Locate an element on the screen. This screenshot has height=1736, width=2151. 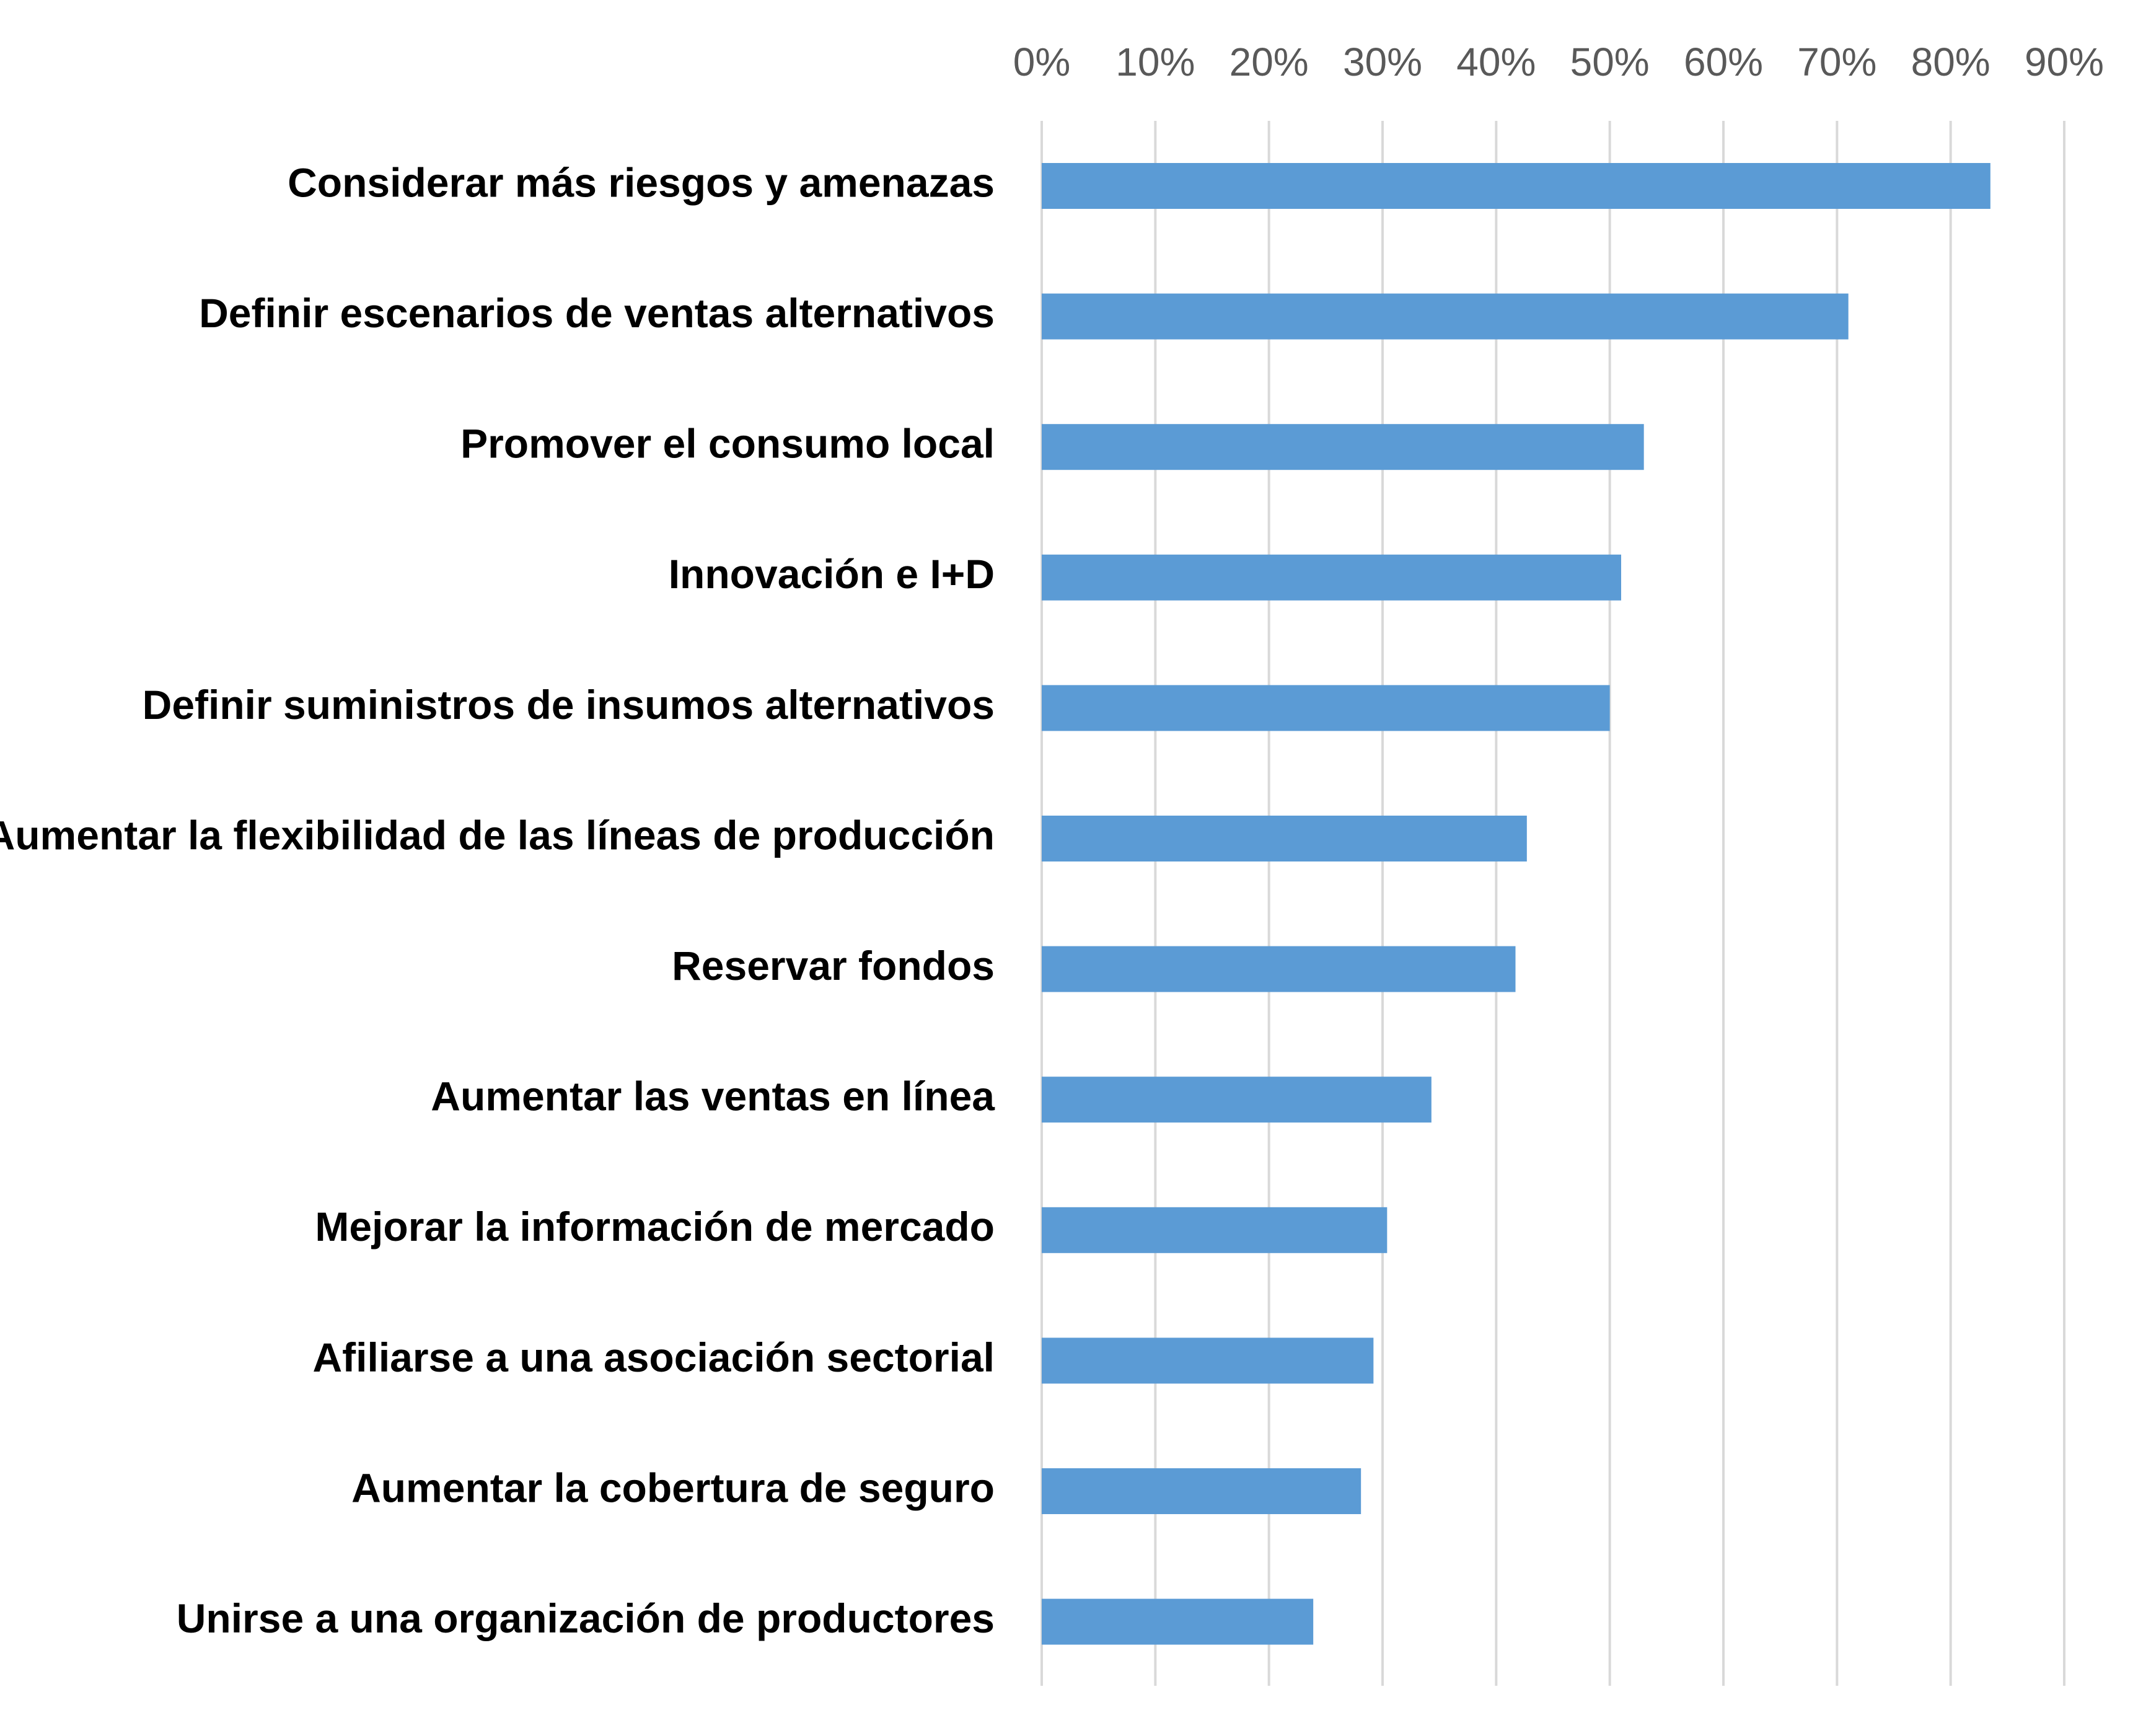
x-tick-label: 30% is located at coordinates (1383, 62).